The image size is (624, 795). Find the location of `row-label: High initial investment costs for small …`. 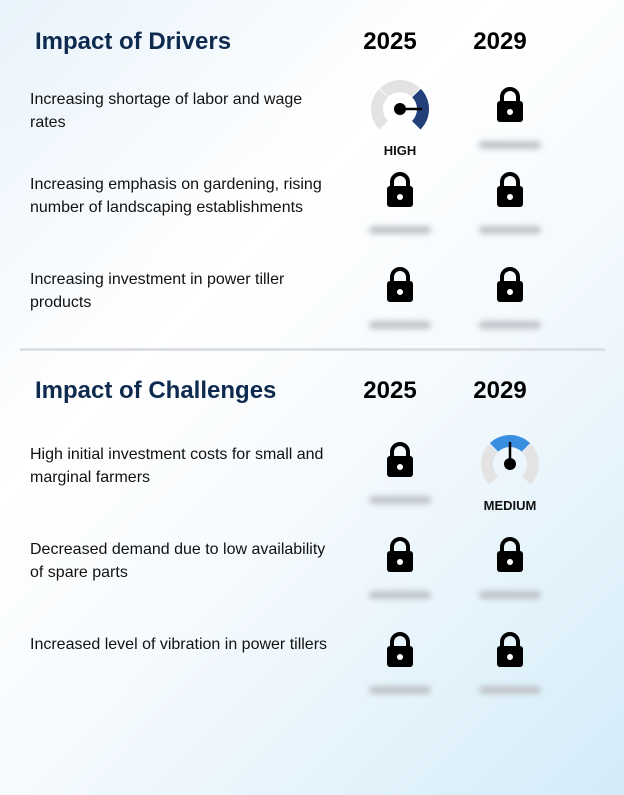

row-label: High initial investment costs for small … is located at coordinates (177, 466).